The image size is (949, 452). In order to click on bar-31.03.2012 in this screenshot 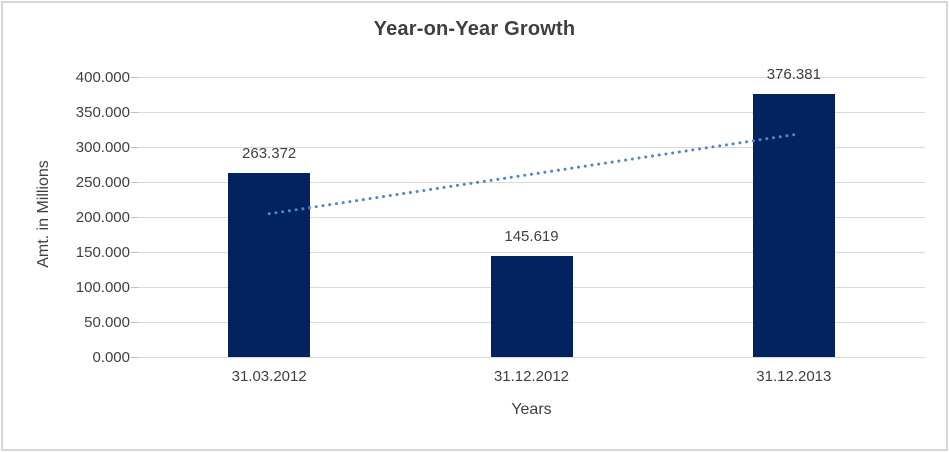, I will do `click(269, 265)`.